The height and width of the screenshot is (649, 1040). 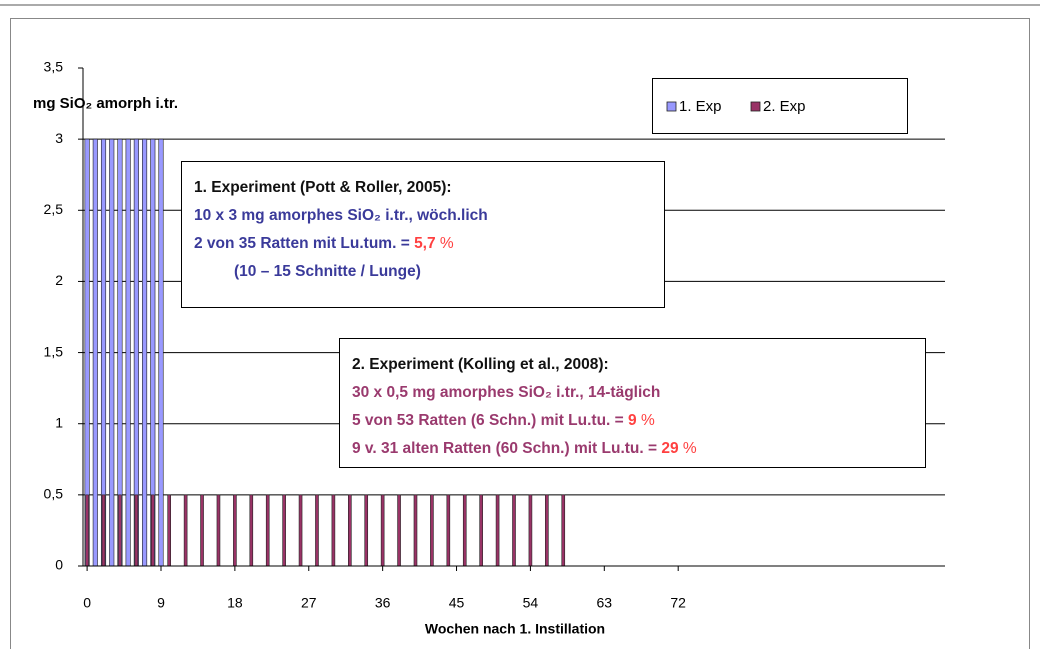 What do you see at coordinates (59, 565) in the screenshot?
I see `y-tick-label: 0` at bounding box center [59, 565].